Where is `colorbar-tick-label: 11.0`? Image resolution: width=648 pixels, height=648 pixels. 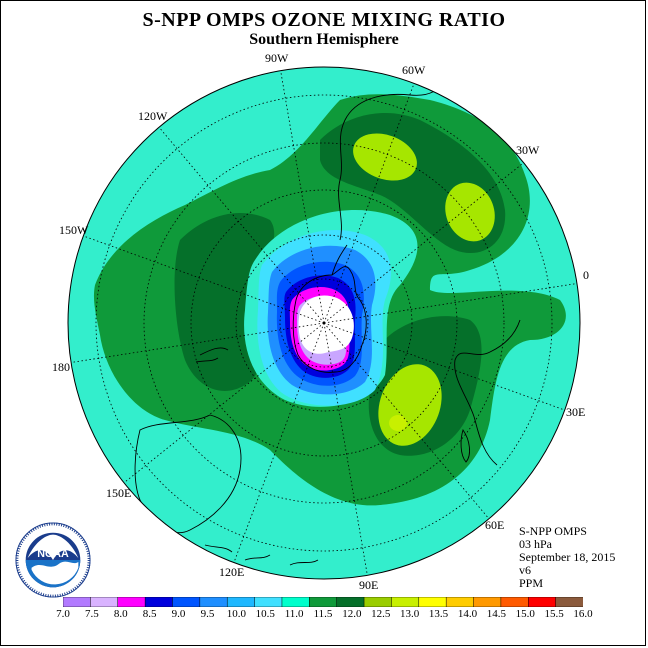 colorbar-tick-label: 11.0 is located at coordinates (294, 614).